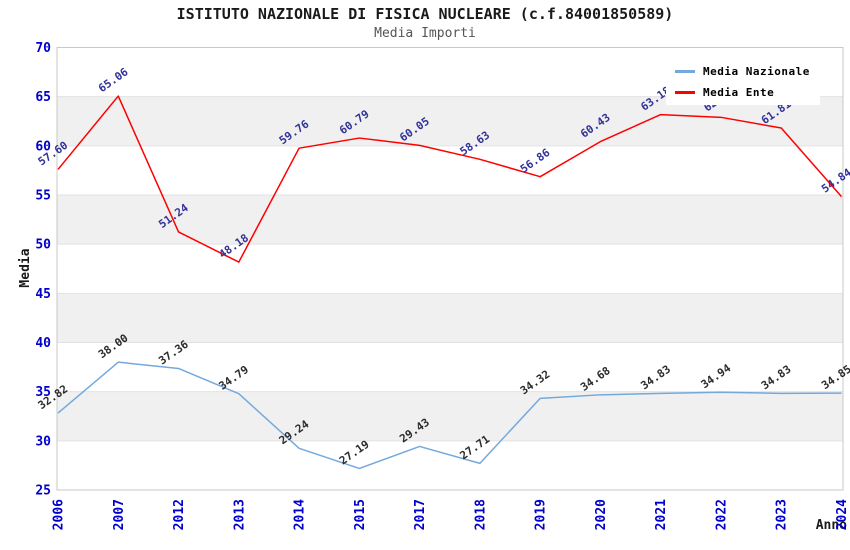  What do you see at coordinates (716, 376) in the screenshot?
I see `point-label: 34.94` at bounding box center [716, 376].